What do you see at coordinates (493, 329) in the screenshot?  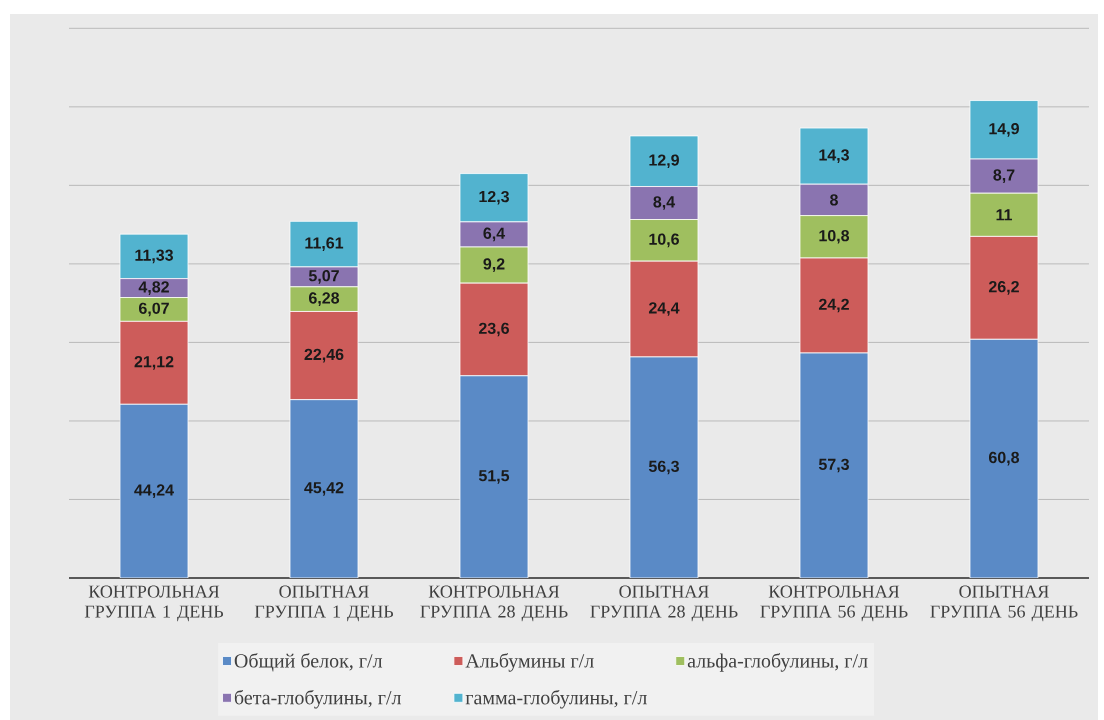 I see `data-label: 23,6` at bounding box center [493, 329].